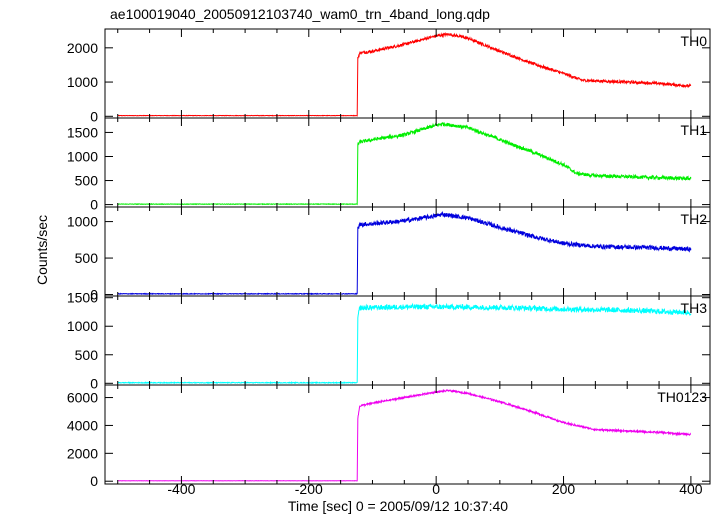 Image resolution: width=724 pixels, height=516 pixels. I want to click on x-tick-label: -400, so click(181, 489).